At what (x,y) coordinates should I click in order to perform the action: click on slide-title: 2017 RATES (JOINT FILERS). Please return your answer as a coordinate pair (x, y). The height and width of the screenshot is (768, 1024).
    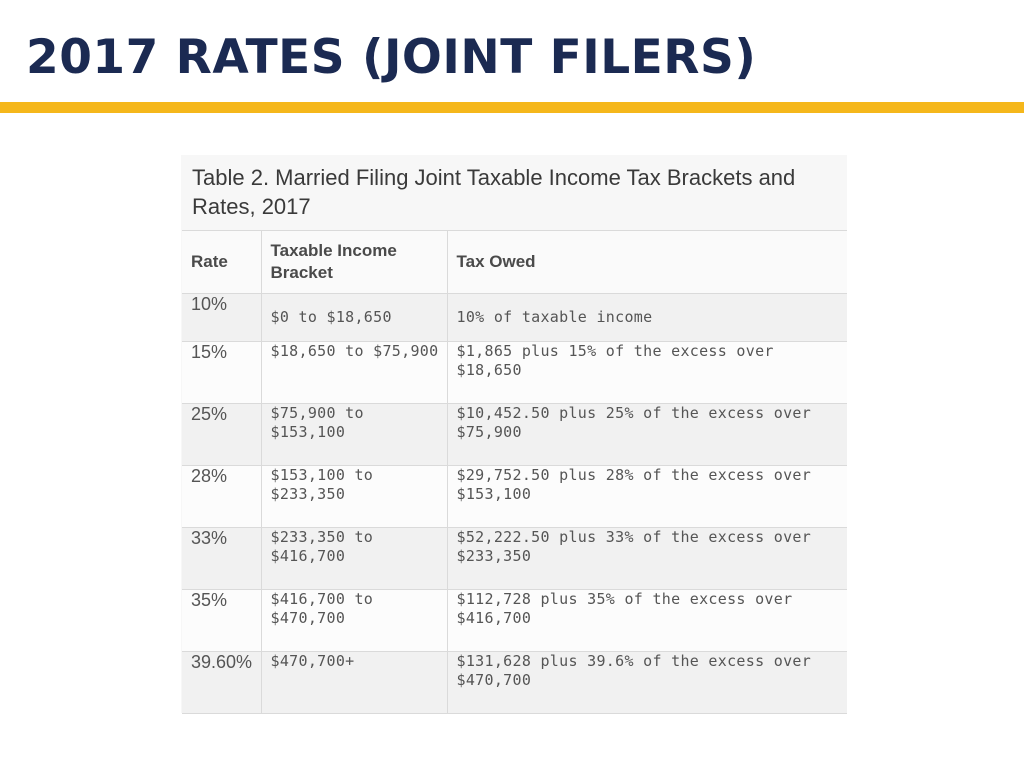
    Looking at the image, I should click on (391, 57).